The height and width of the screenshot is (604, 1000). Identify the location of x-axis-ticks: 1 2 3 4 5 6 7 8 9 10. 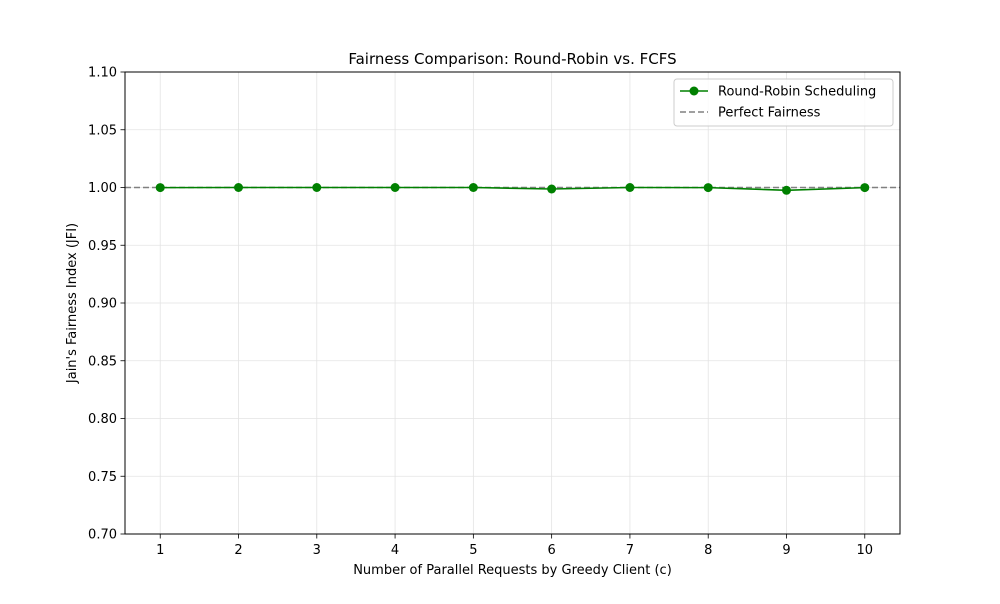
(514, 546).